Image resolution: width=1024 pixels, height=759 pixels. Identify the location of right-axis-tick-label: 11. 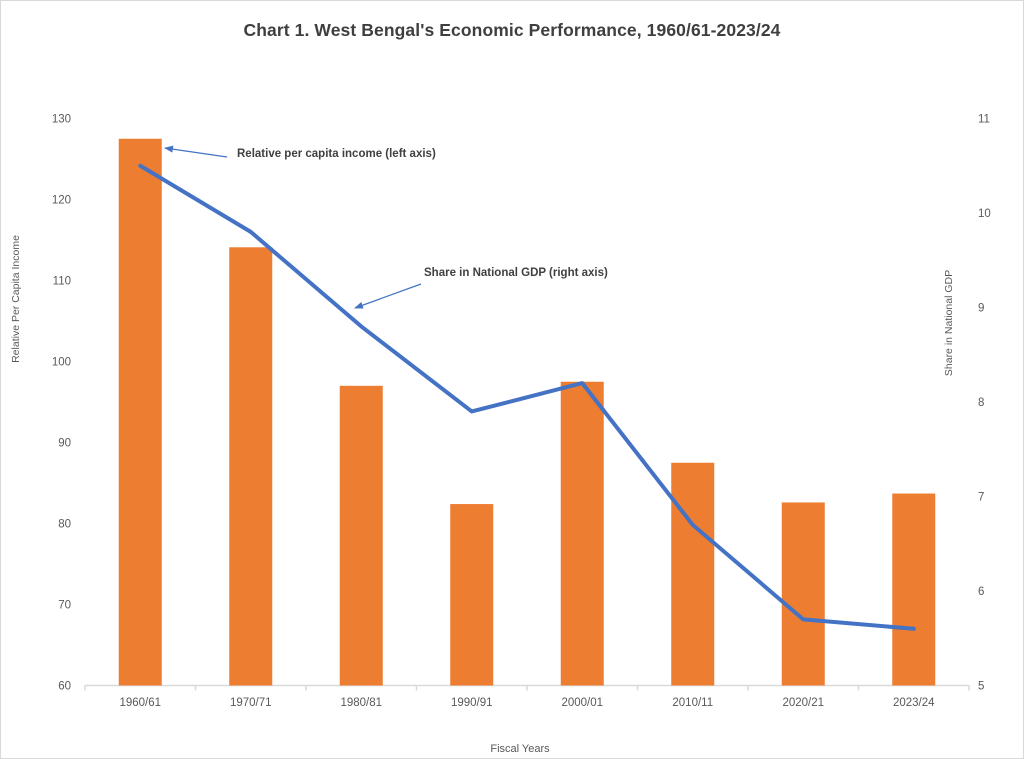
(984, 120).